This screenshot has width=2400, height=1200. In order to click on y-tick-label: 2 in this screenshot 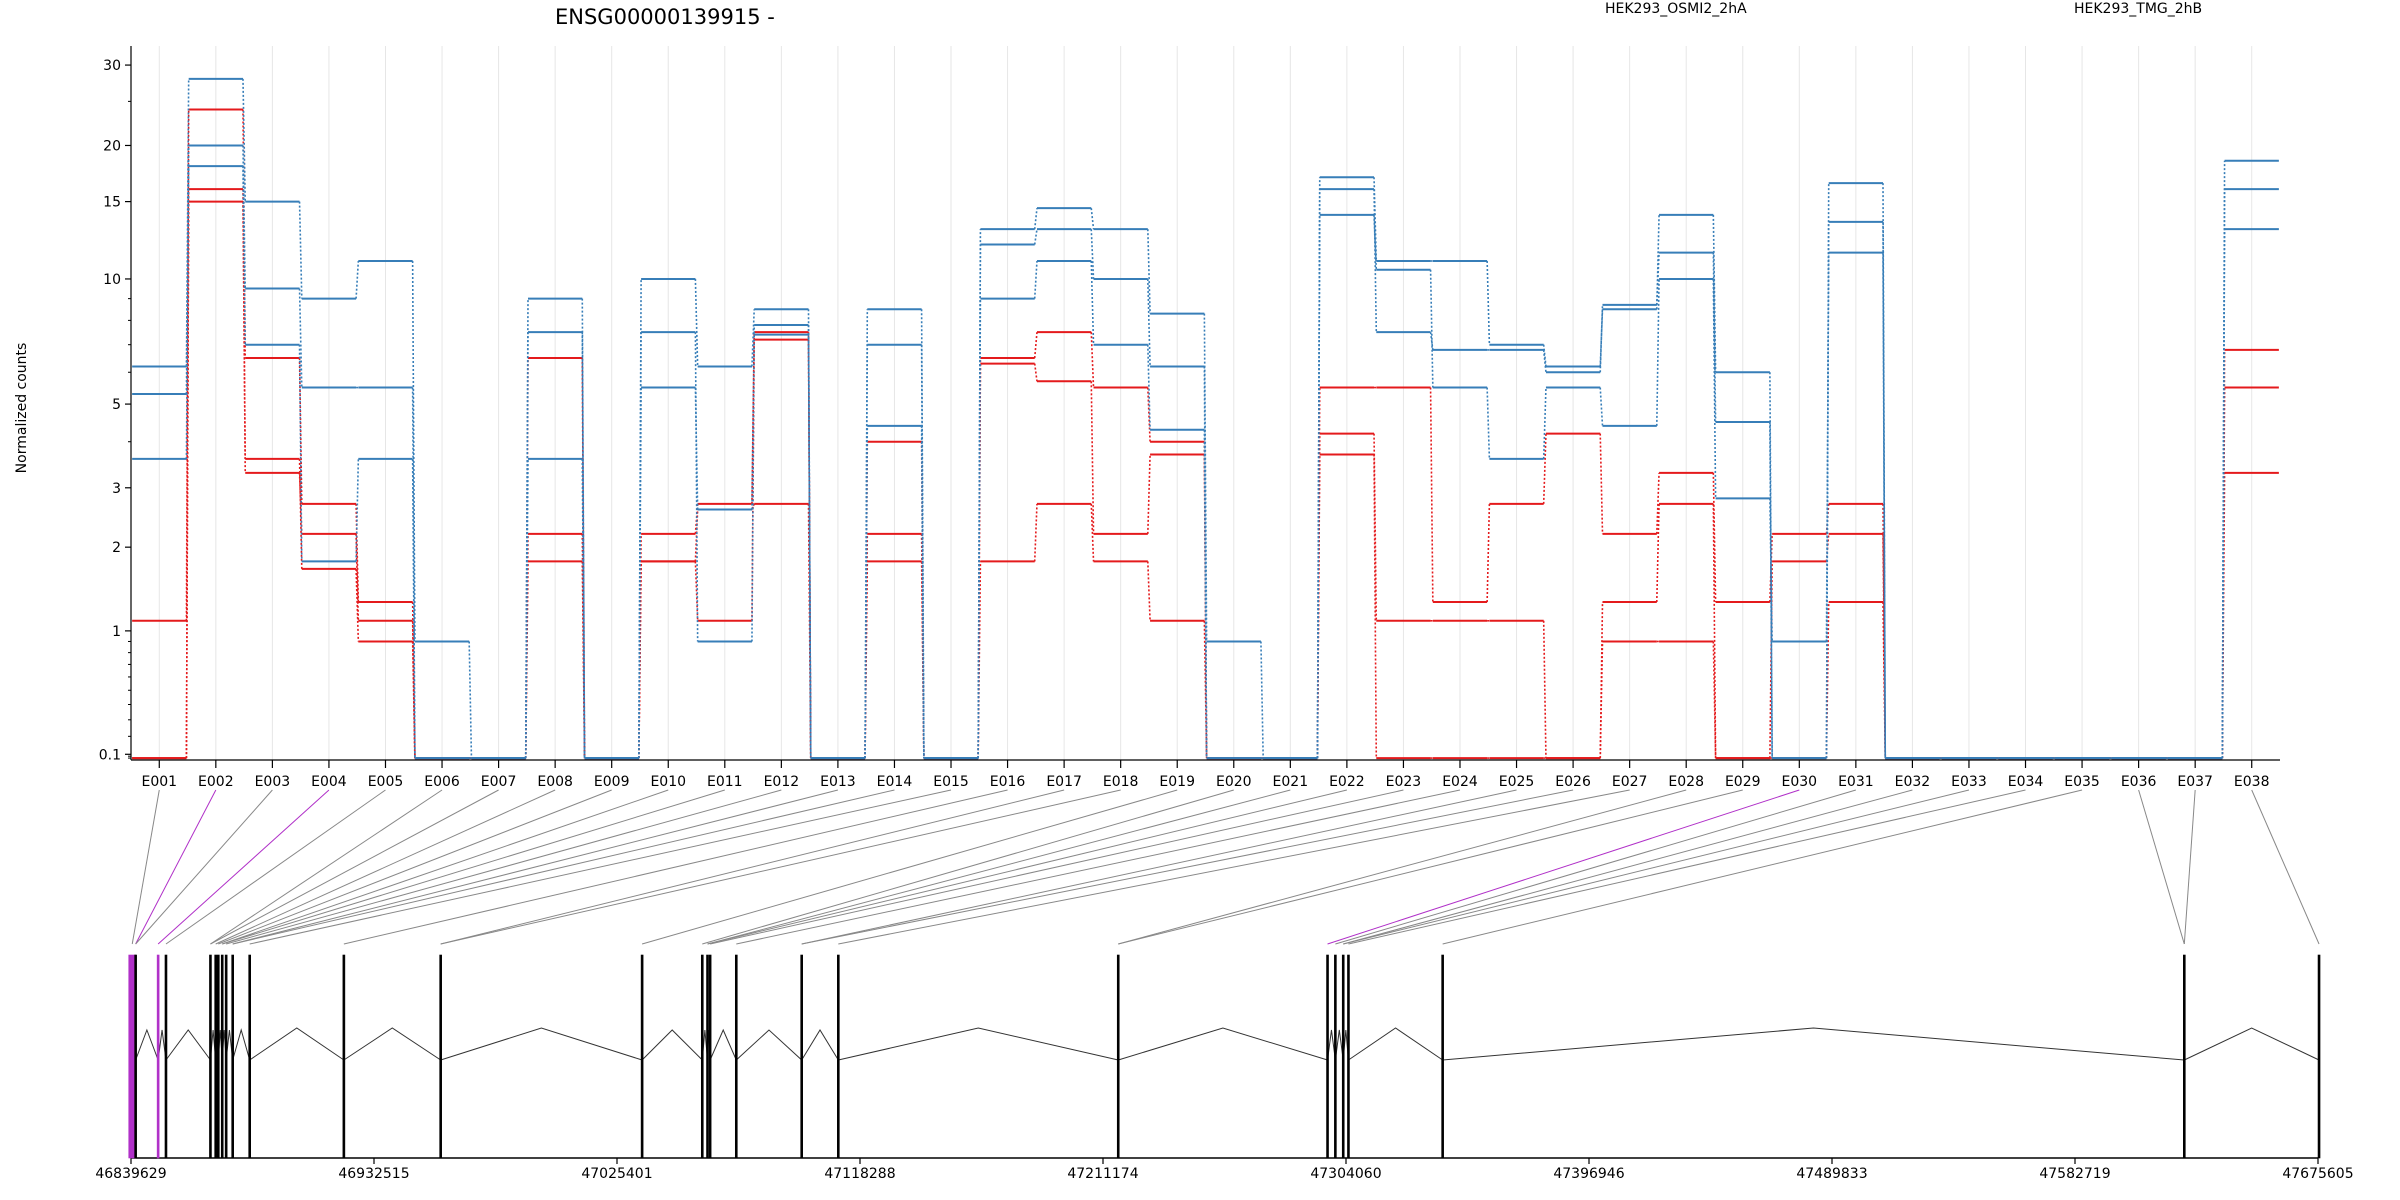, I will do `click(116, 548)`.